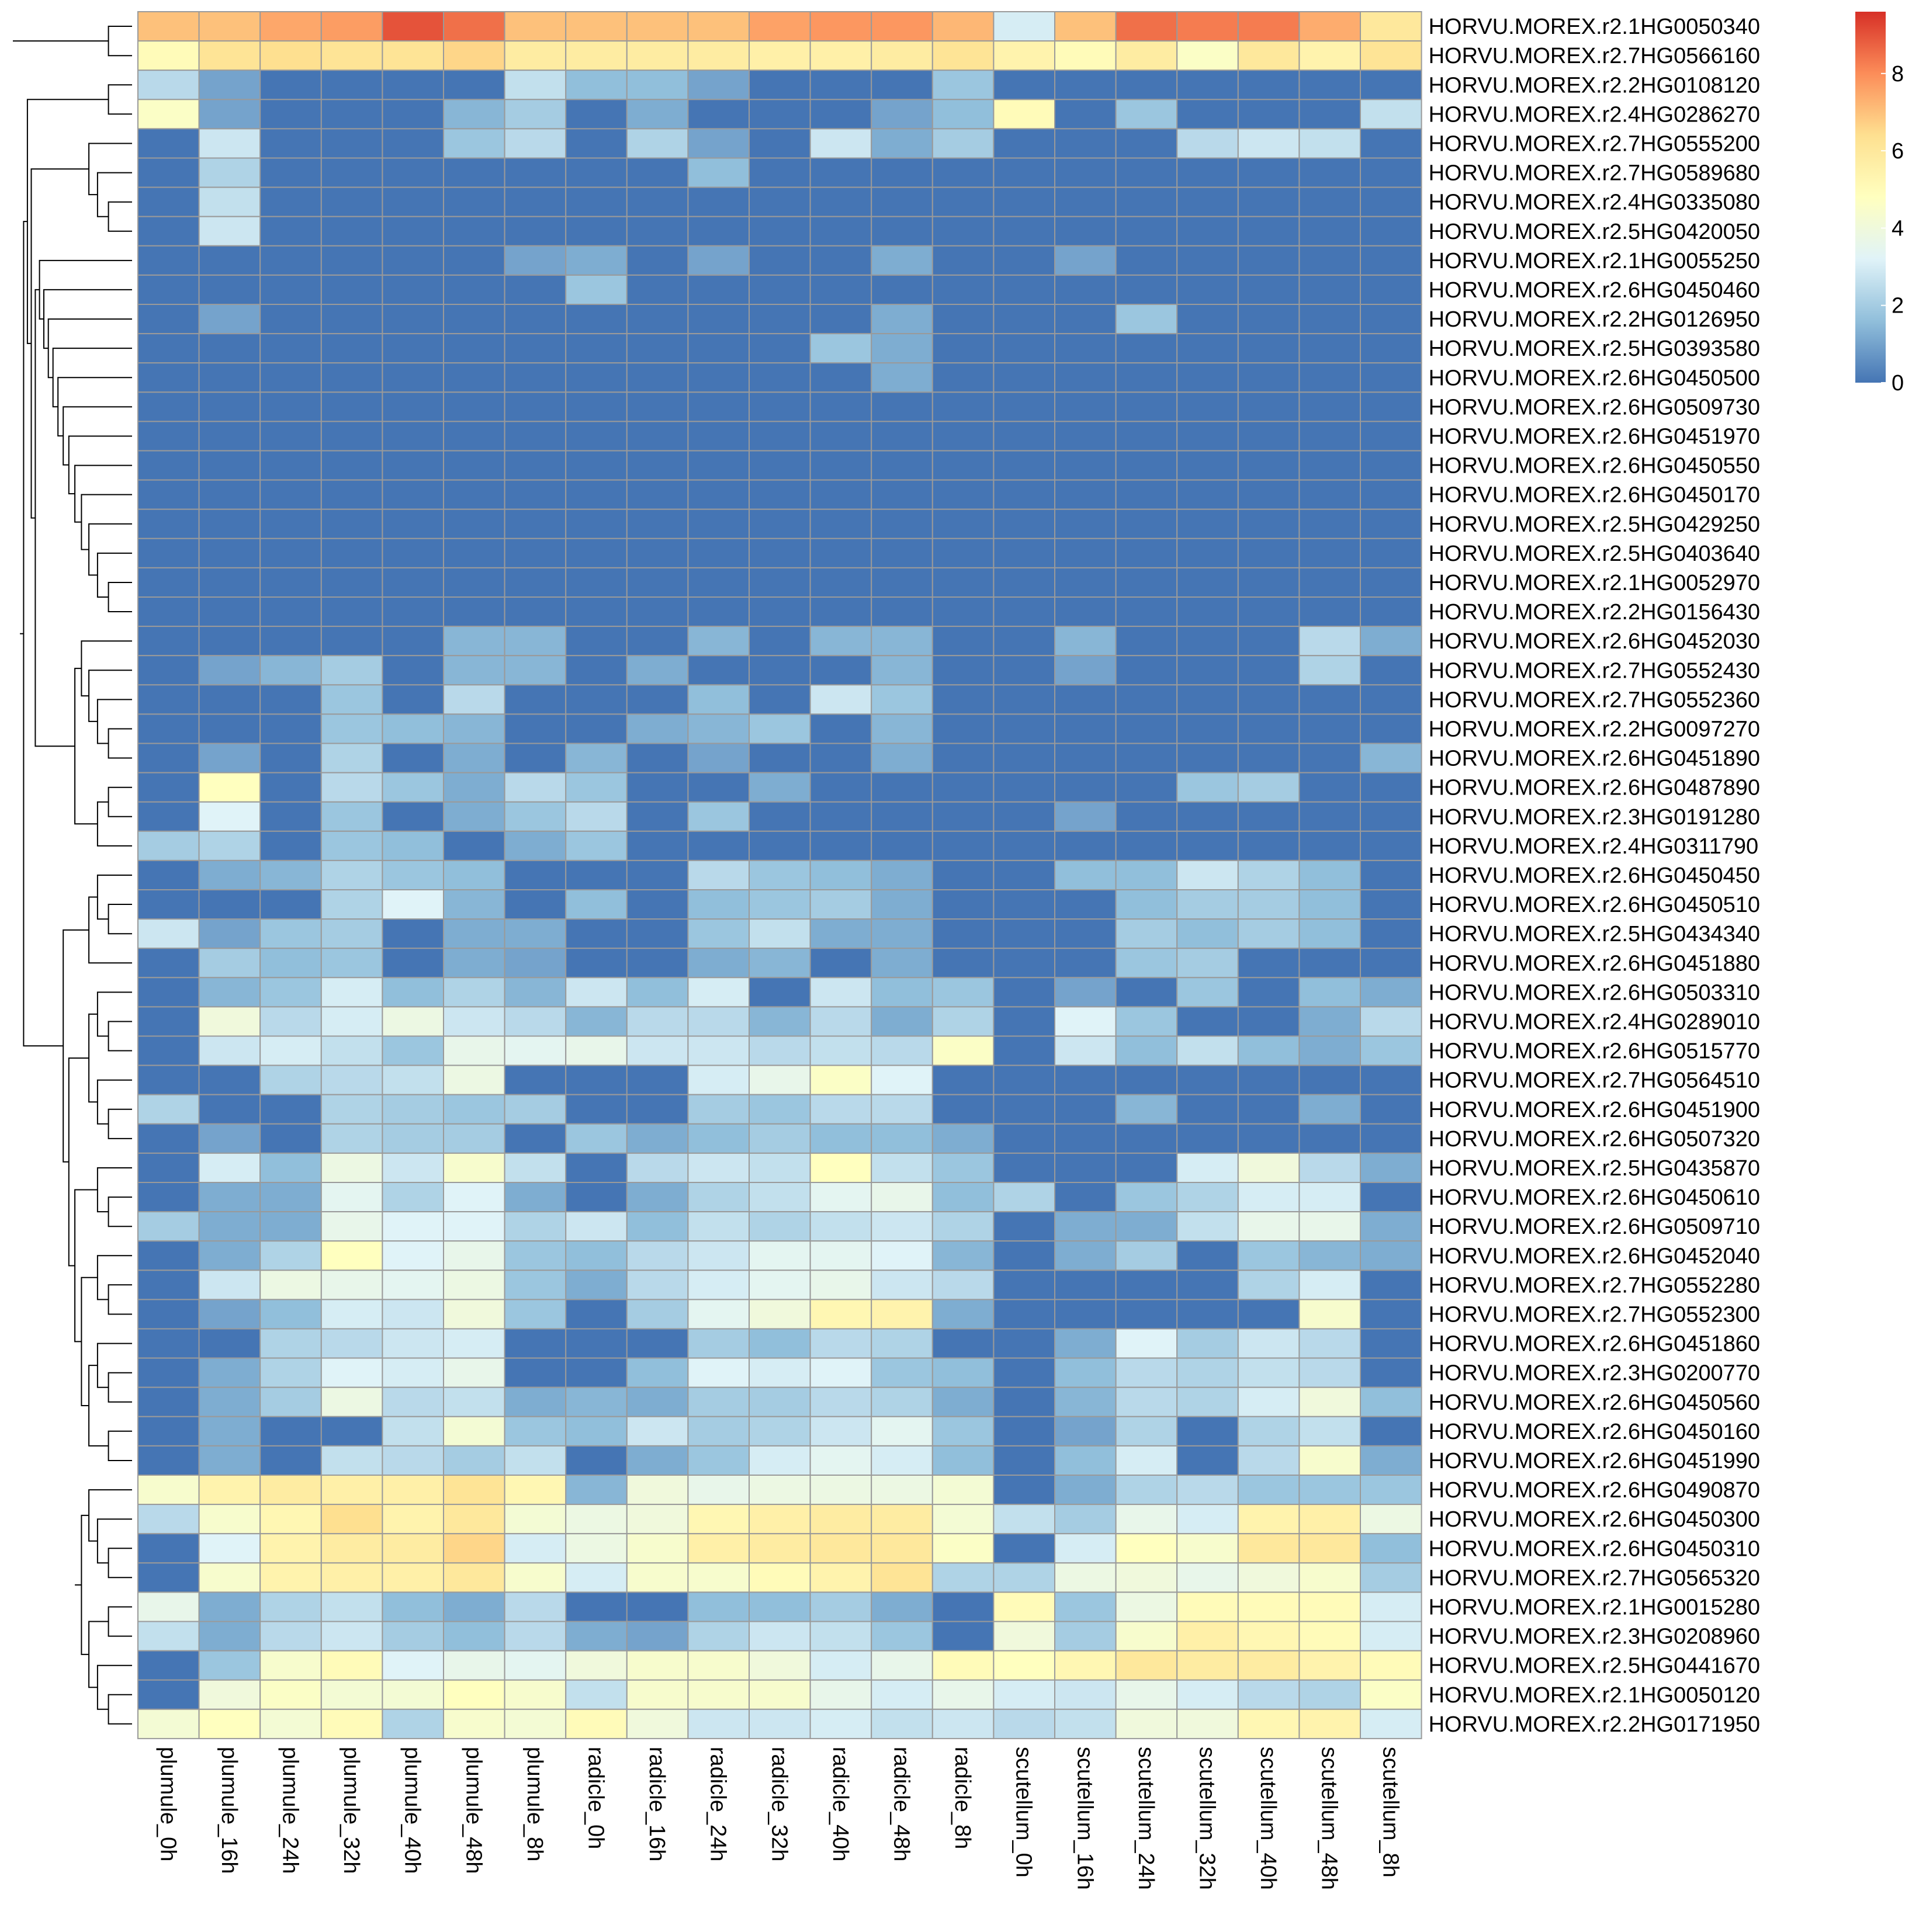  I want to click on row-label: HORVU.MOREX.r2.4HG0289010, so click(1594, 1022).